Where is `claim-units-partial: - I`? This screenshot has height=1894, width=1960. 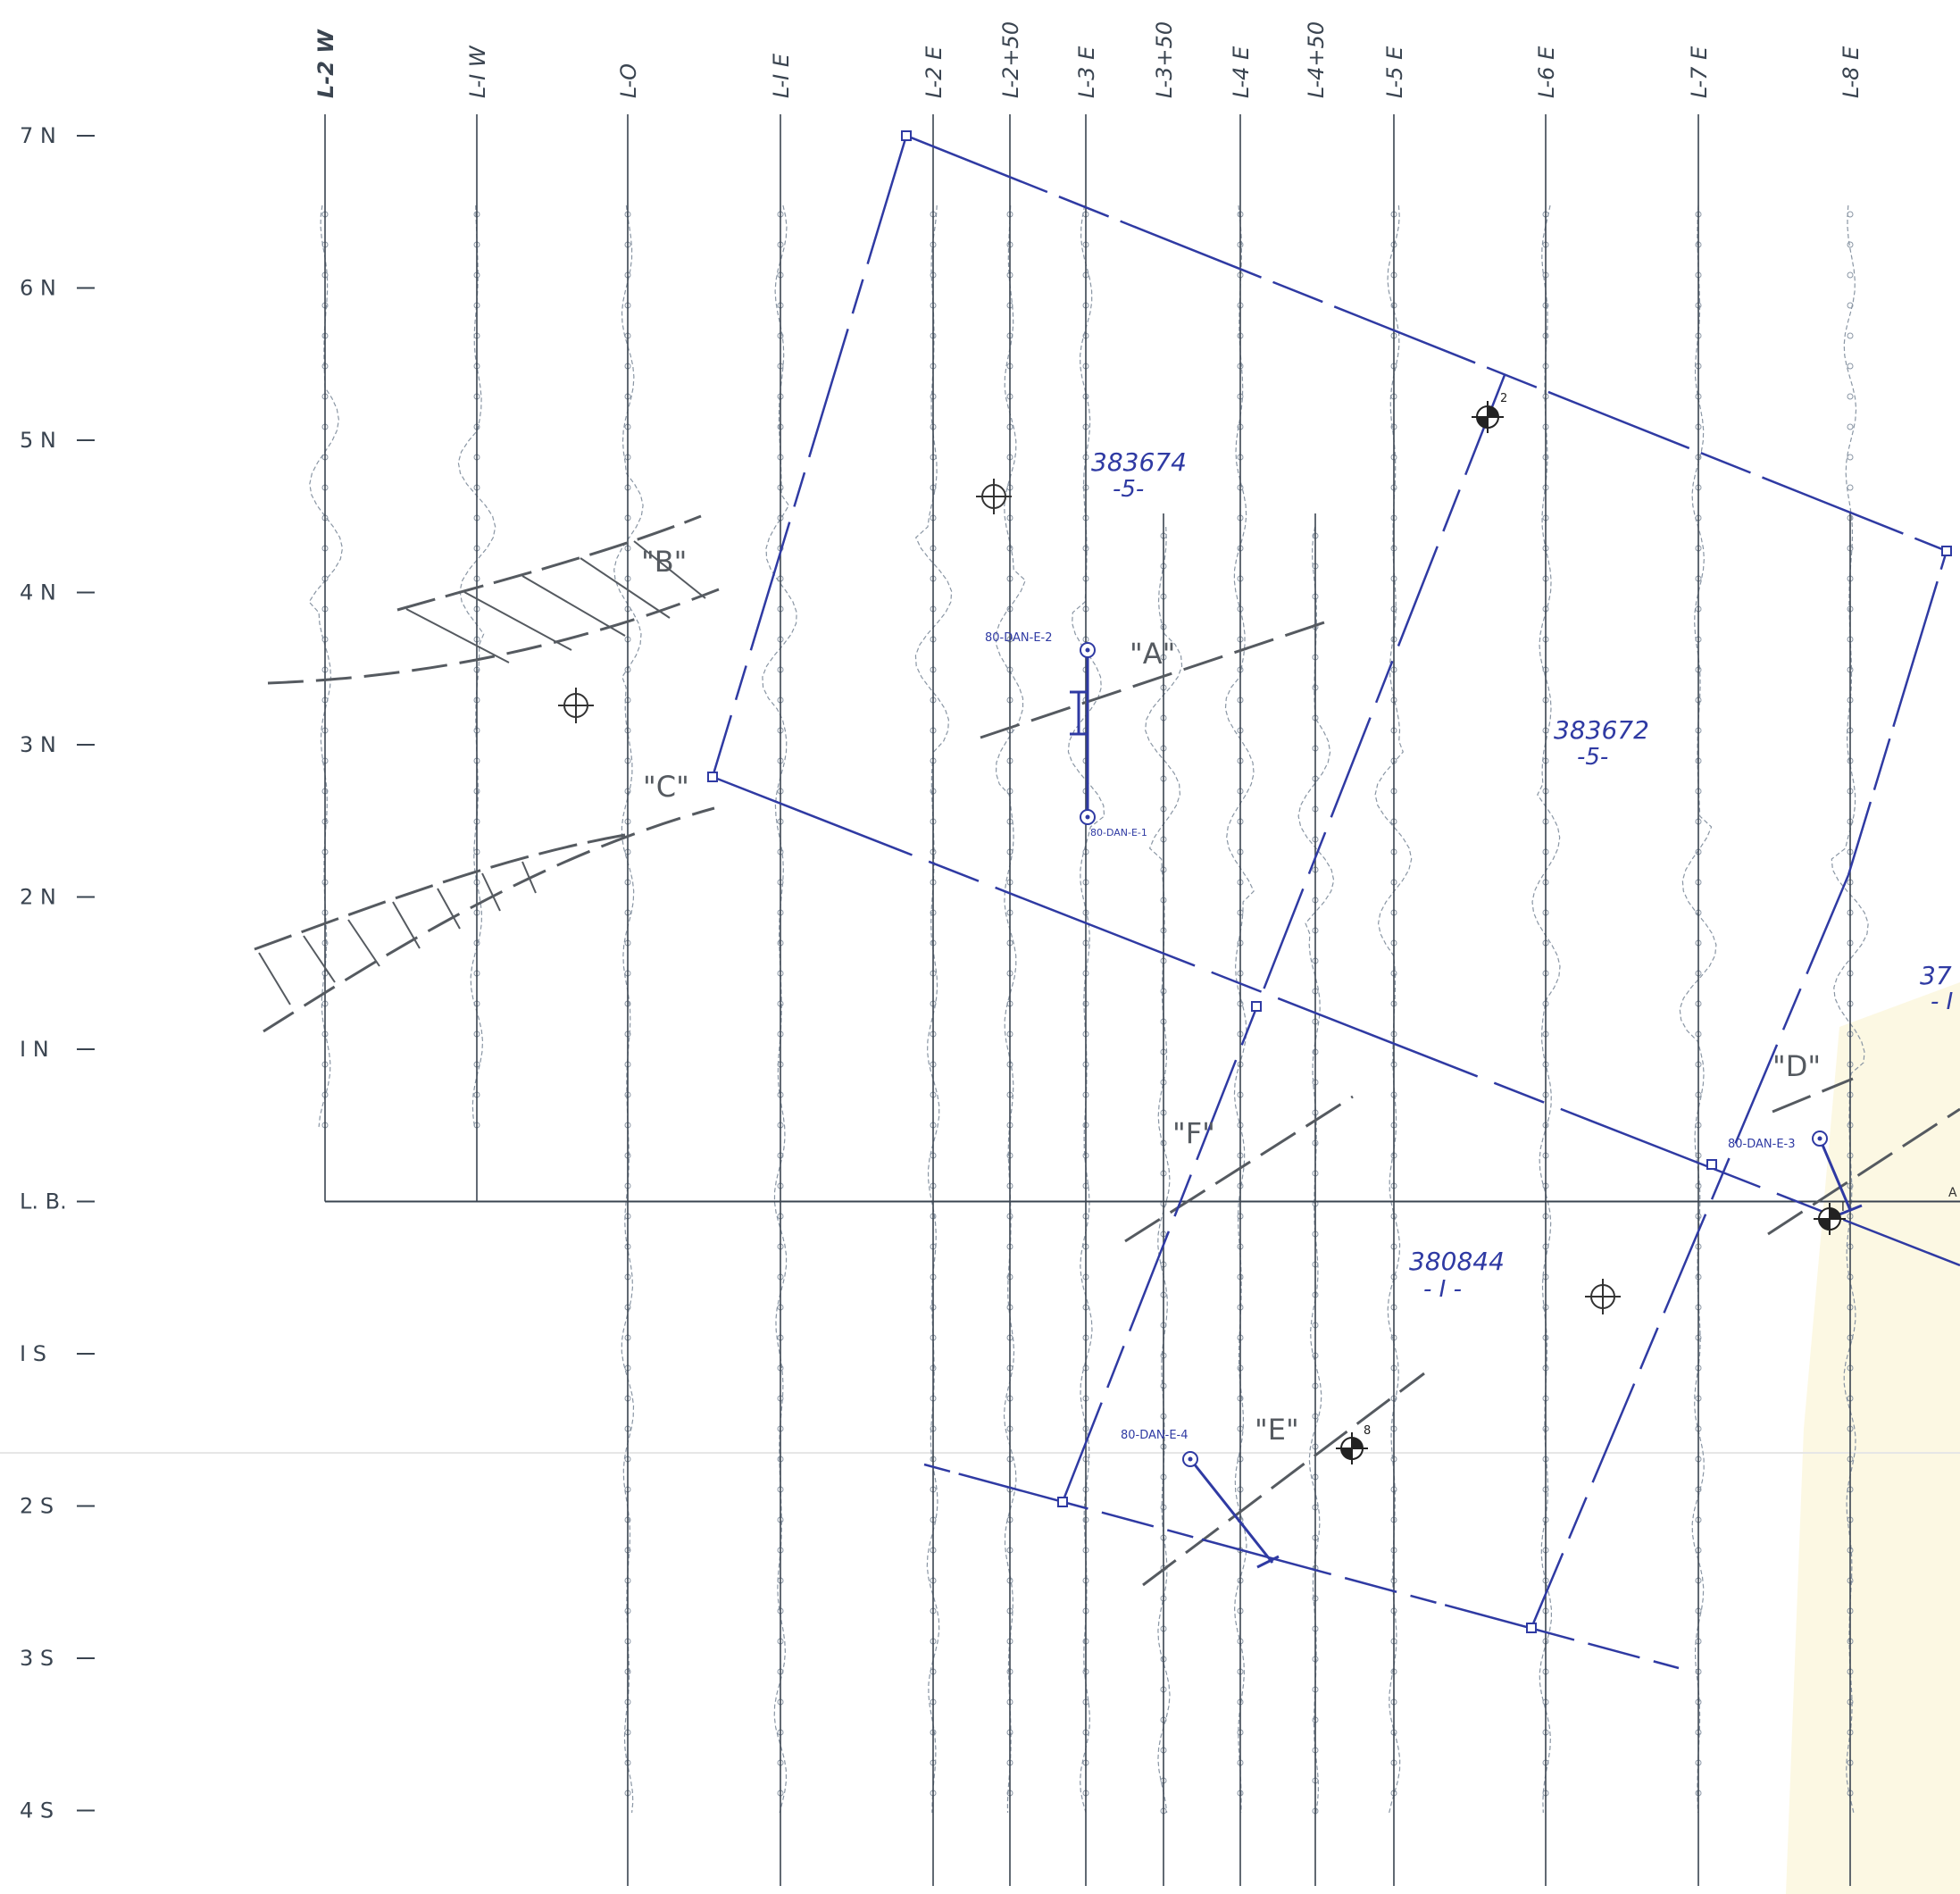 claim-units-partial: - I is located at coordinates (1942, 1002).